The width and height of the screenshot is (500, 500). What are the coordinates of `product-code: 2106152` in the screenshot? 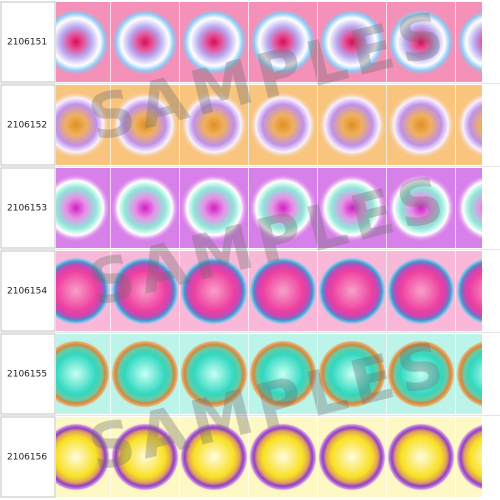 It's located at (27, 126).